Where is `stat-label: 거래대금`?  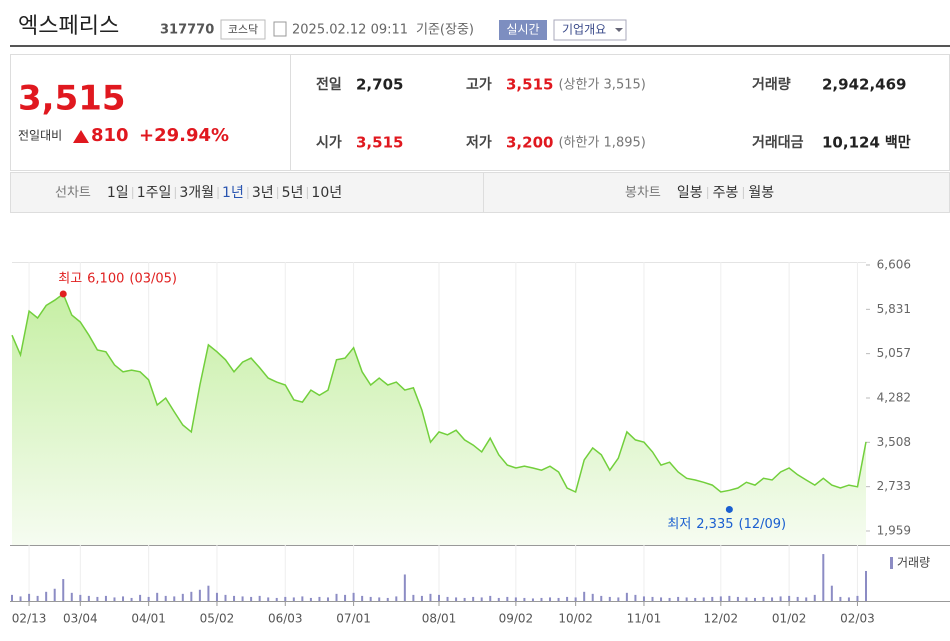
stat-label: 거래대금 is located at coordinates (778, 143).